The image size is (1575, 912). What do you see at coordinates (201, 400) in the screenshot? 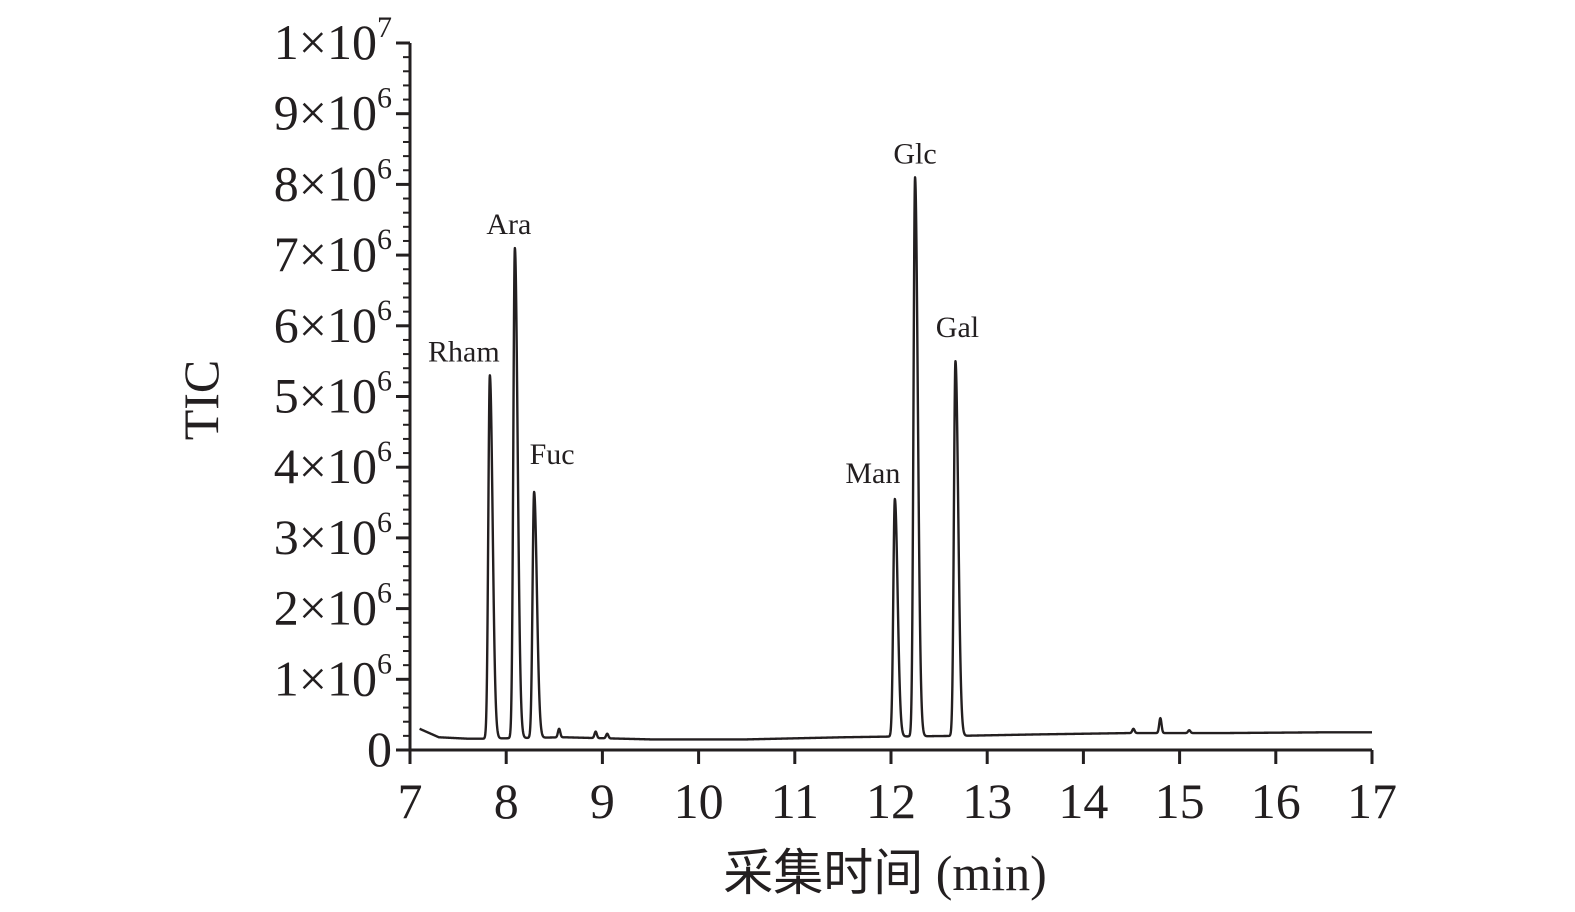
I see `y-axis-title: TIC` at bounding box center [201, 400].